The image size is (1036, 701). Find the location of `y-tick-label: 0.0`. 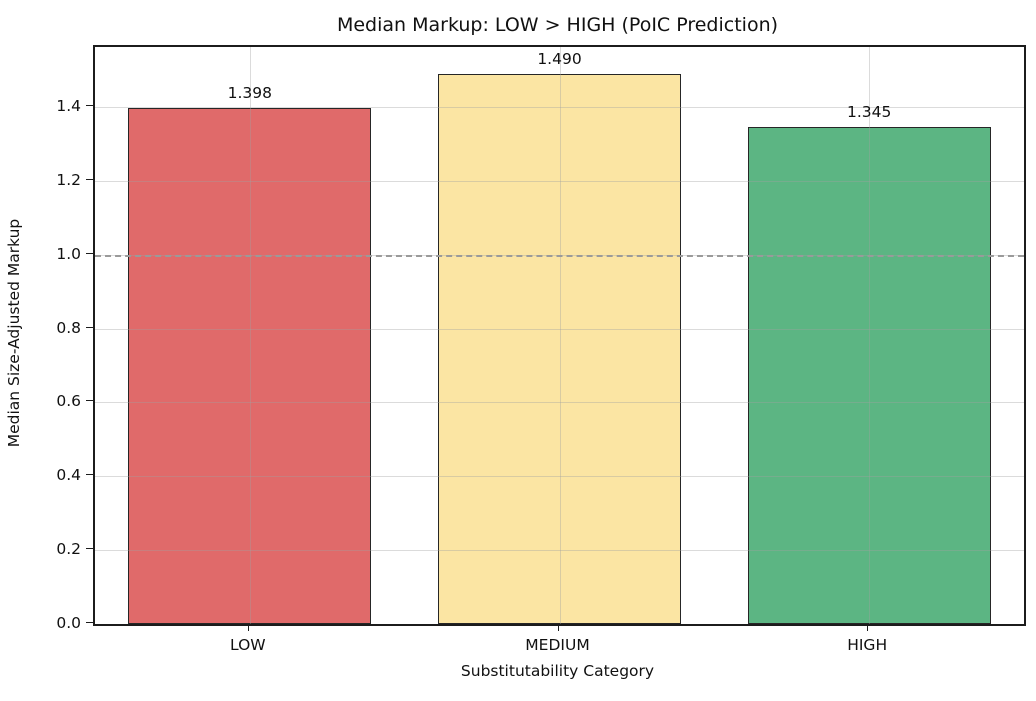

y-tick-label: 0.0 is located at coordinates (68, 623).